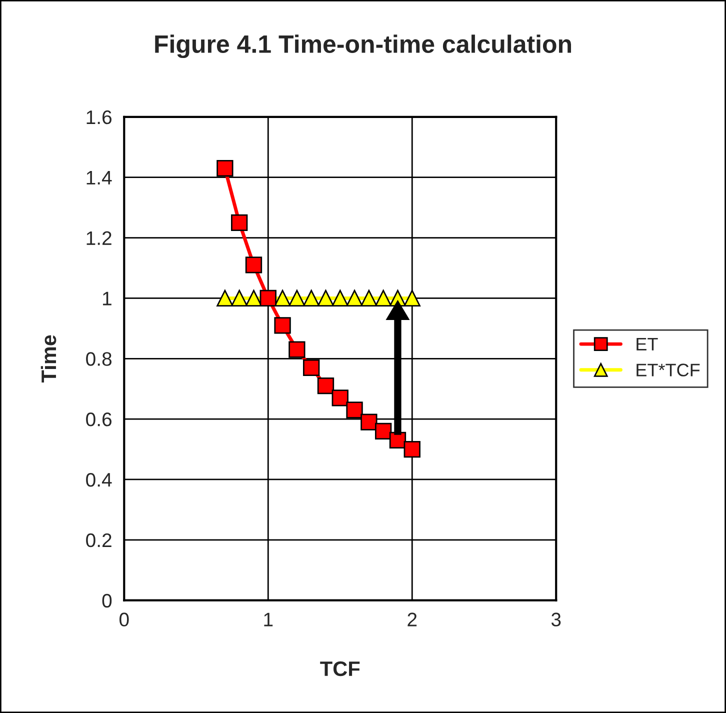  Describe the element at coordinates (556, 619) in the screenshot. I see `x-tick-label: 3` at that location.